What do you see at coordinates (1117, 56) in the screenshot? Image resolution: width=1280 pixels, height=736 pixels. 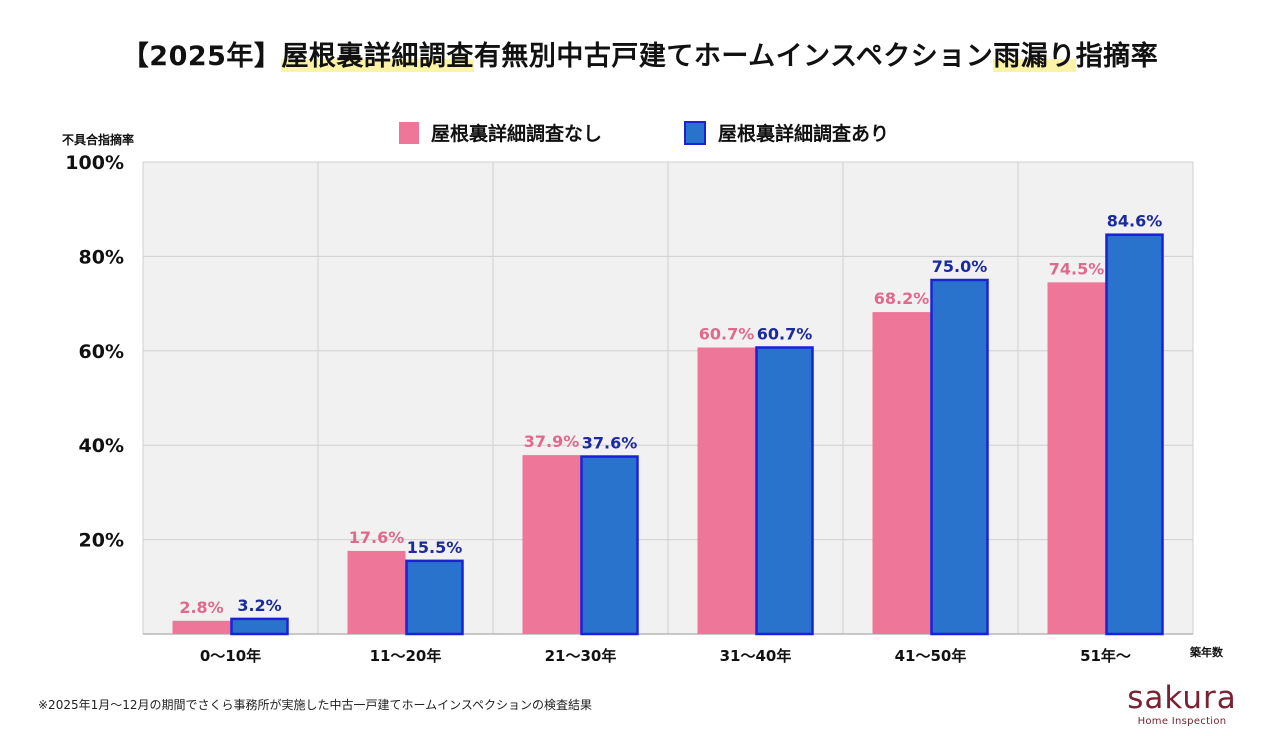 I see `title-suffix: 指摘率` at bounding box center [1117, 56].